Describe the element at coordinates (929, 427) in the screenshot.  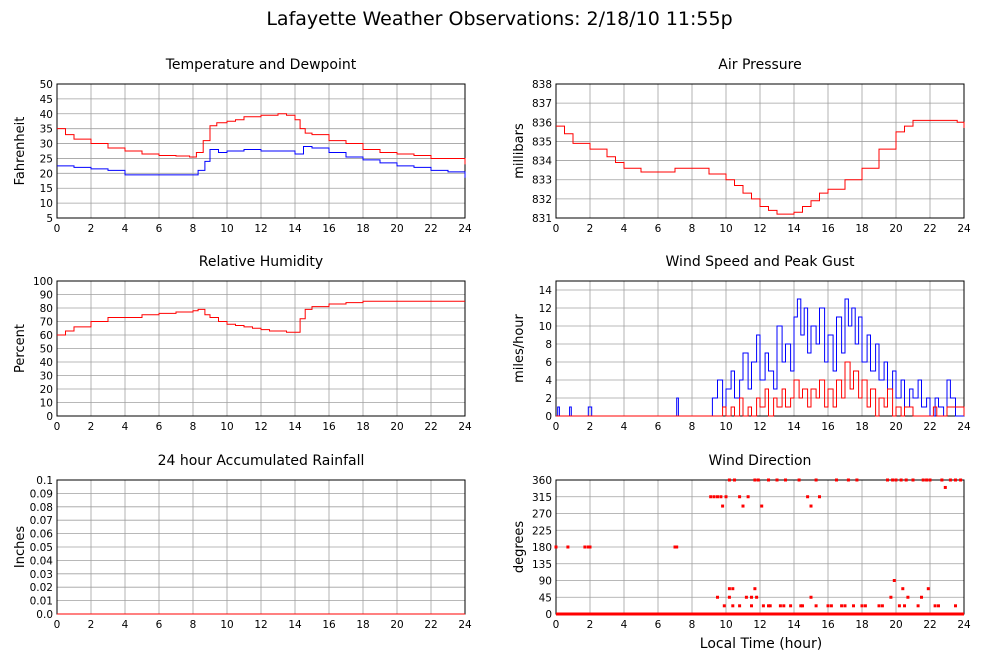
I see `x-tick-label: 22` at that location.